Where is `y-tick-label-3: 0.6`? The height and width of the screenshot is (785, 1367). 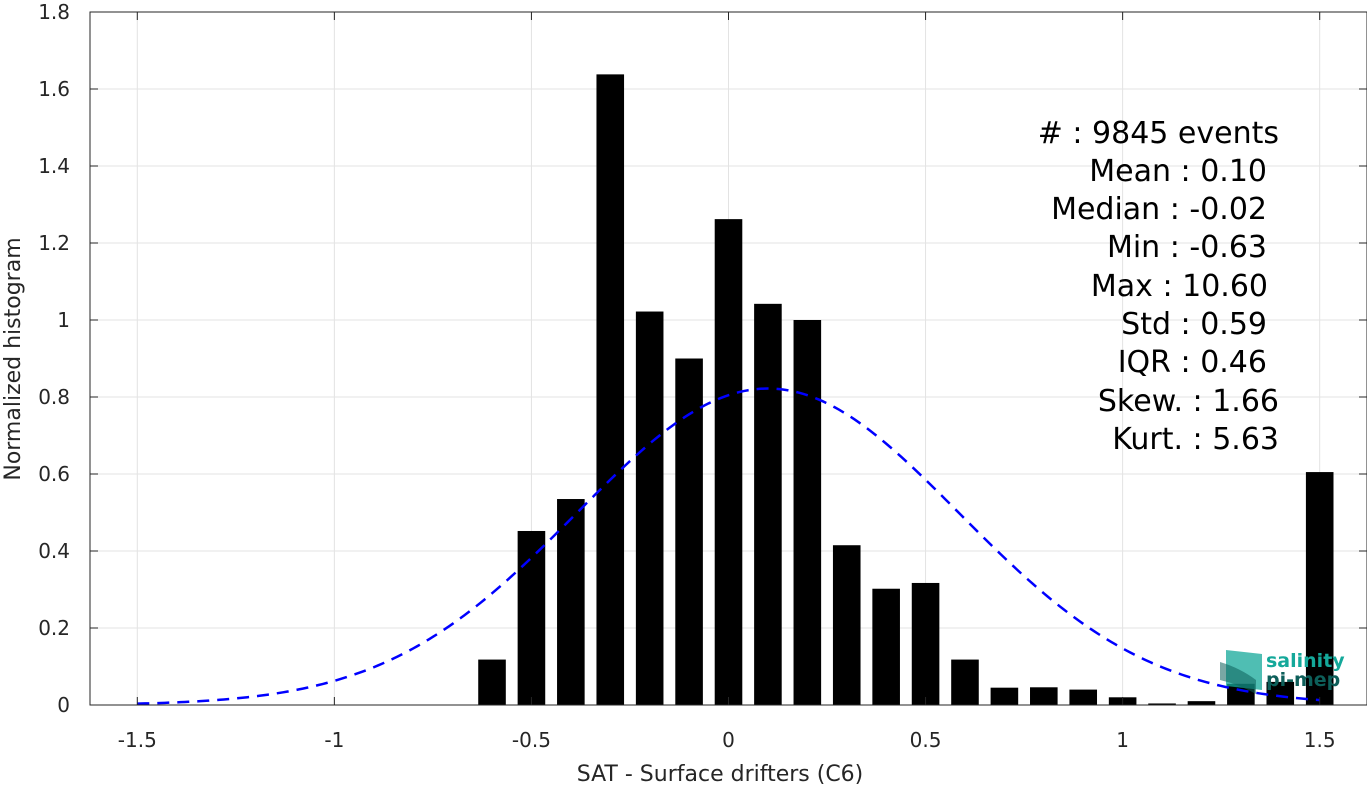
y-tick-label-3: 0.6 is located at coordinates (54, 474).